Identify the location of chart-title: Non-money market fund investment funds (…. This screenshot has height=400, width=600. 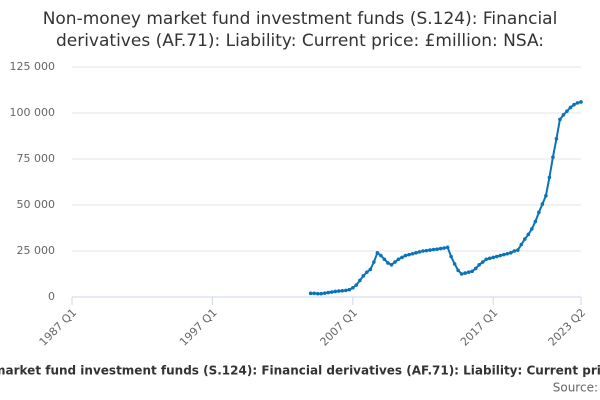
(300, 19).